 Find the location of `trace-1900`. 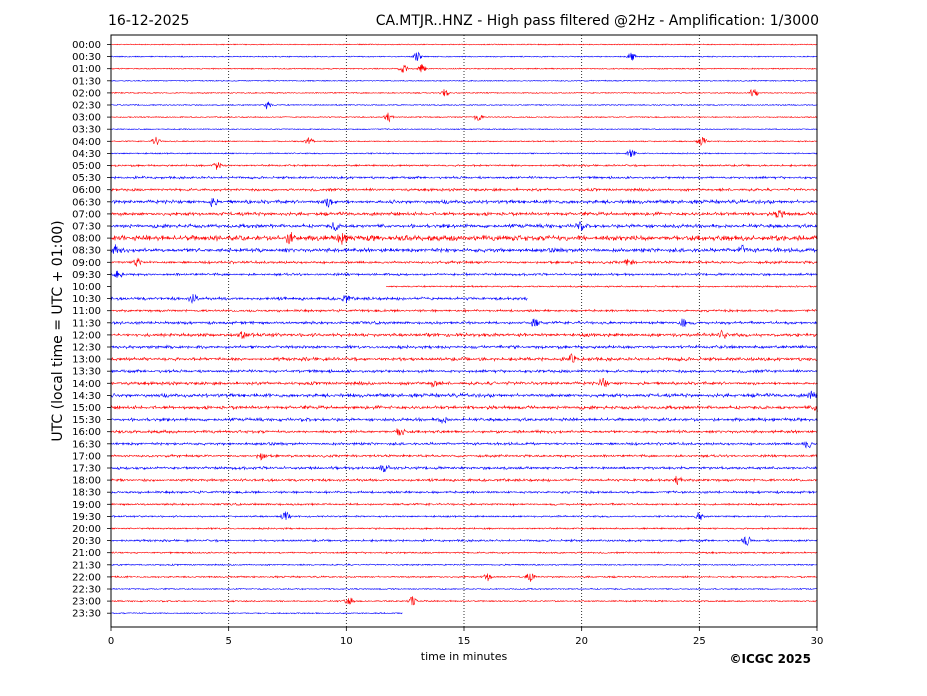

trace-1900 is located at coordinates (464, 504).